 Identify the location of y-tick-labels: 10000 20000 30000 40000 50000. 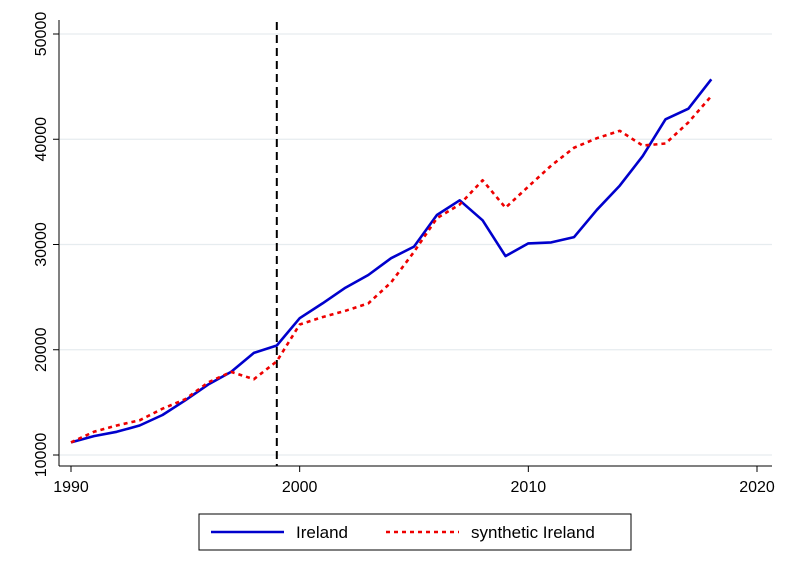
(41, 245).